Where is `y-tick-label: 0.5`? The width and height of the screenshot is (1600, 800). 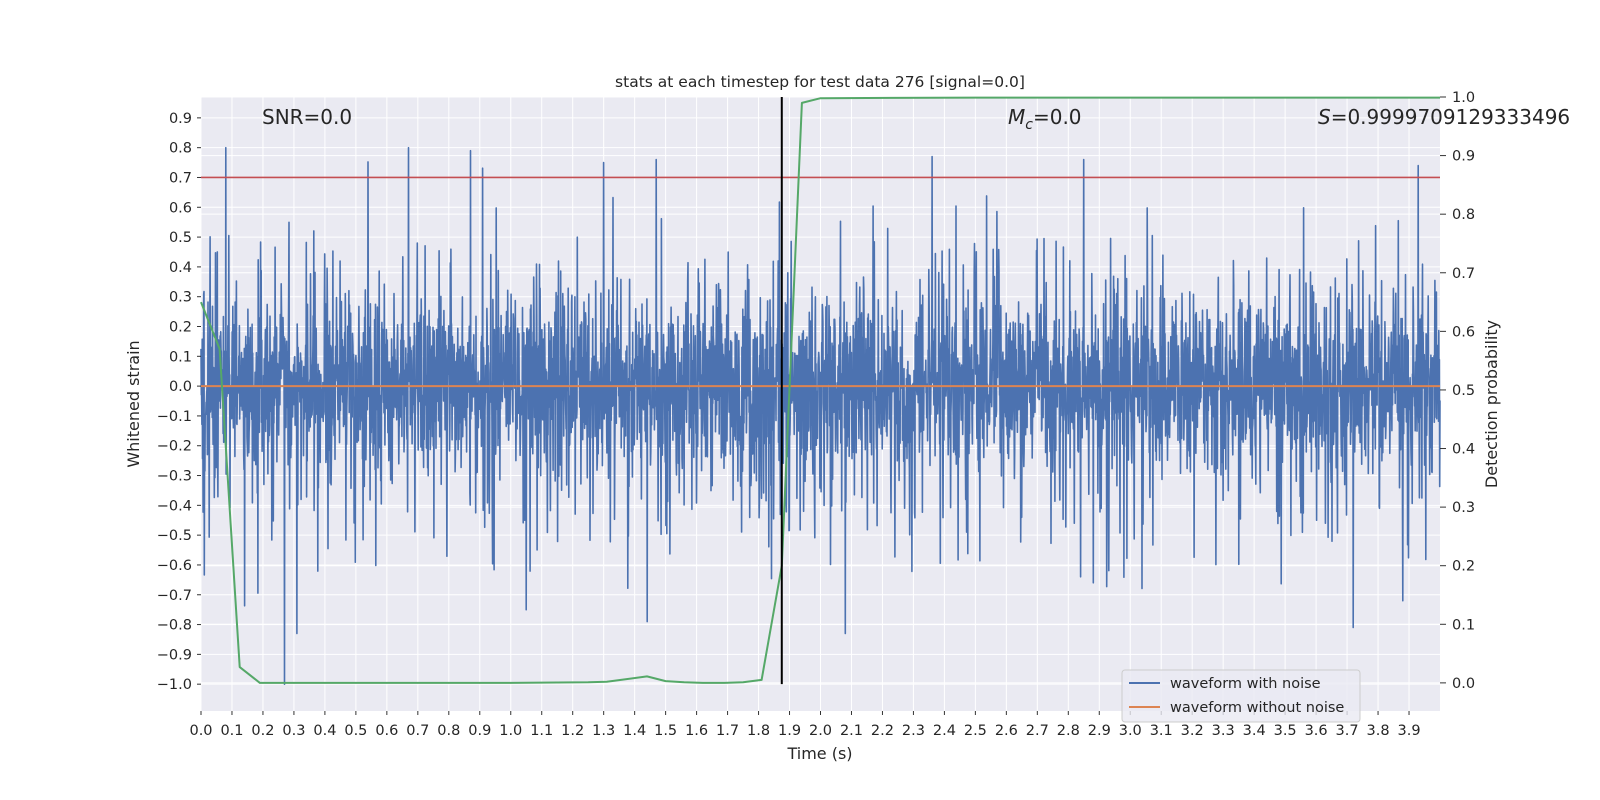
y-tick-label: 0.5 is located at coordinates (180, 238).